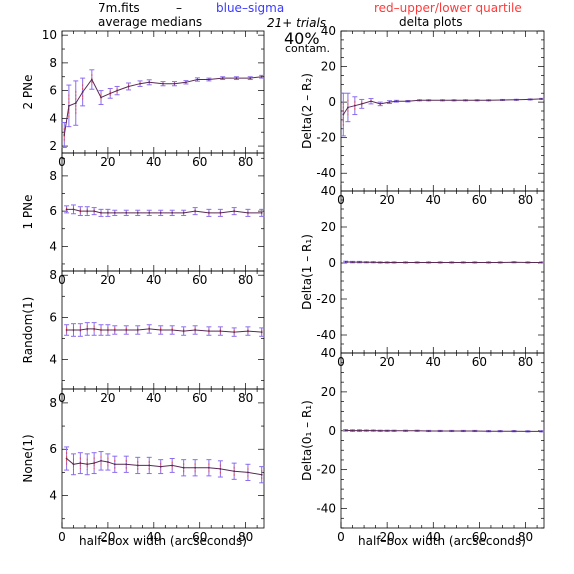 This screenshot has width=574, height=574. I want to click on panel-frame, so click(163, 458).